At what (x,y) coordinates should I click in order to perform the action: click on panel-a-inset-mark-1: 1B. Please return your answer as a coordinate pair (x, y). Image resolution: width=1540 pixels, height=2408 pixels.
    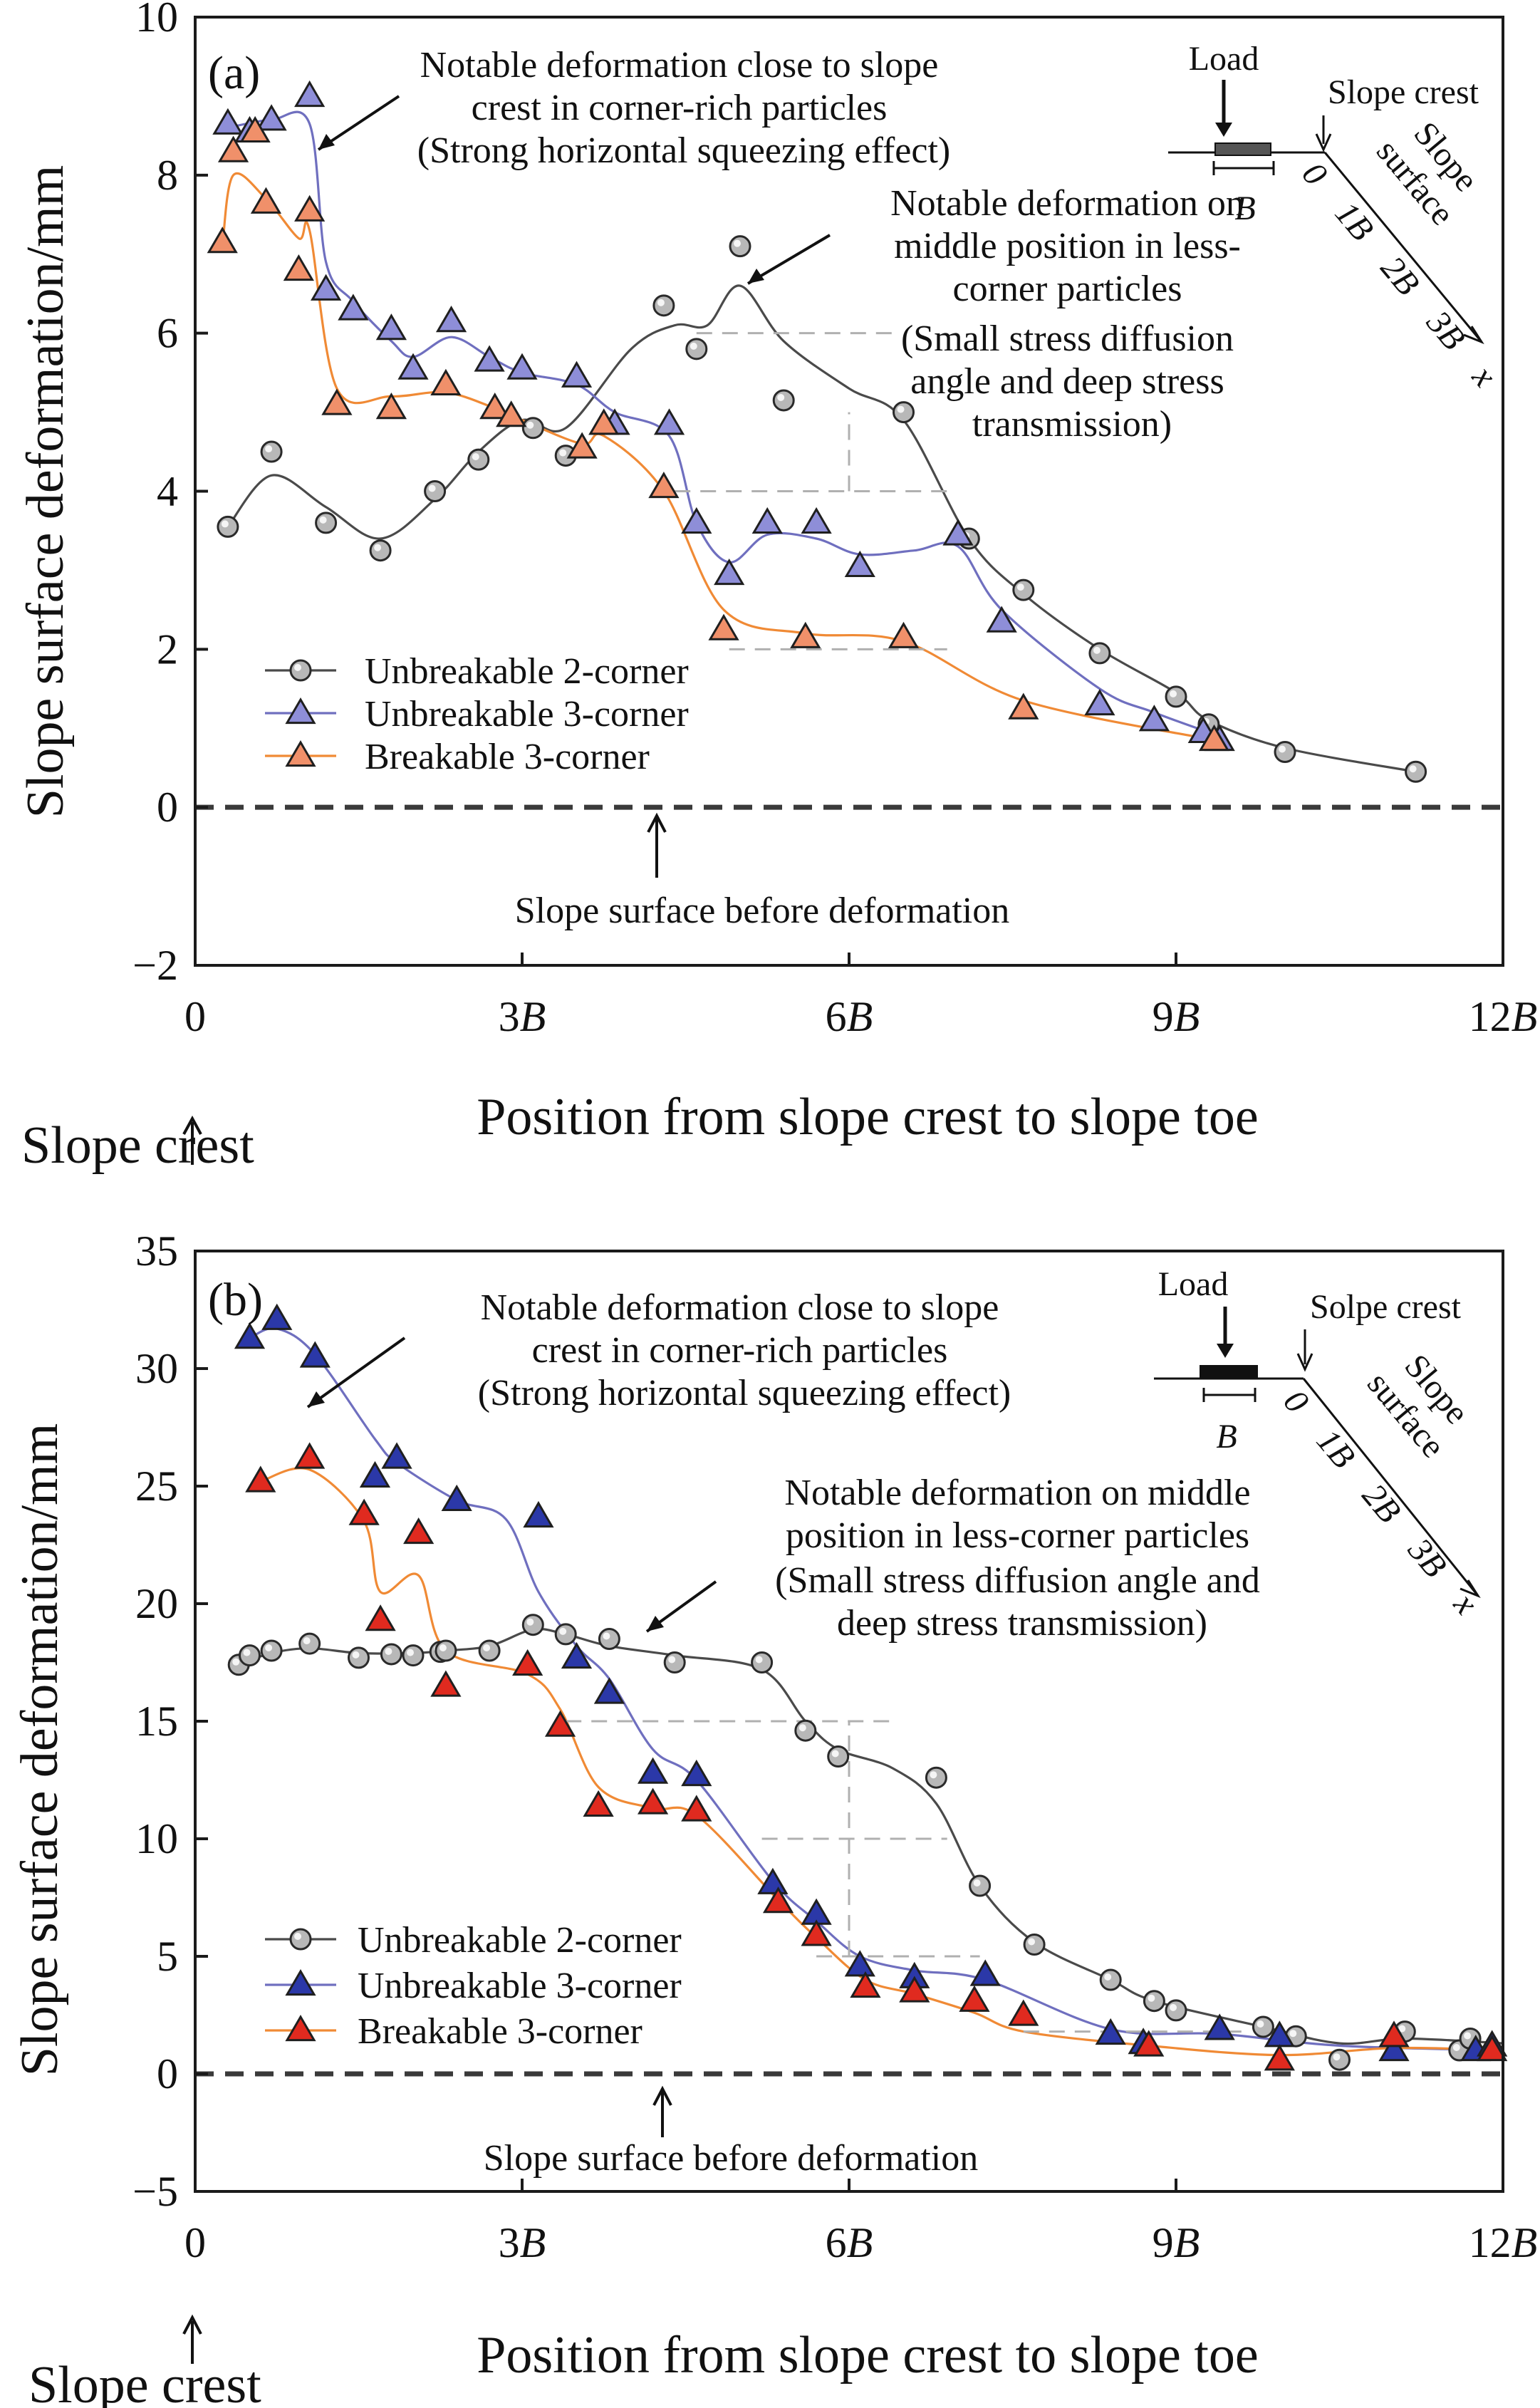
    Looking at the image, I should click on (1355, 221).